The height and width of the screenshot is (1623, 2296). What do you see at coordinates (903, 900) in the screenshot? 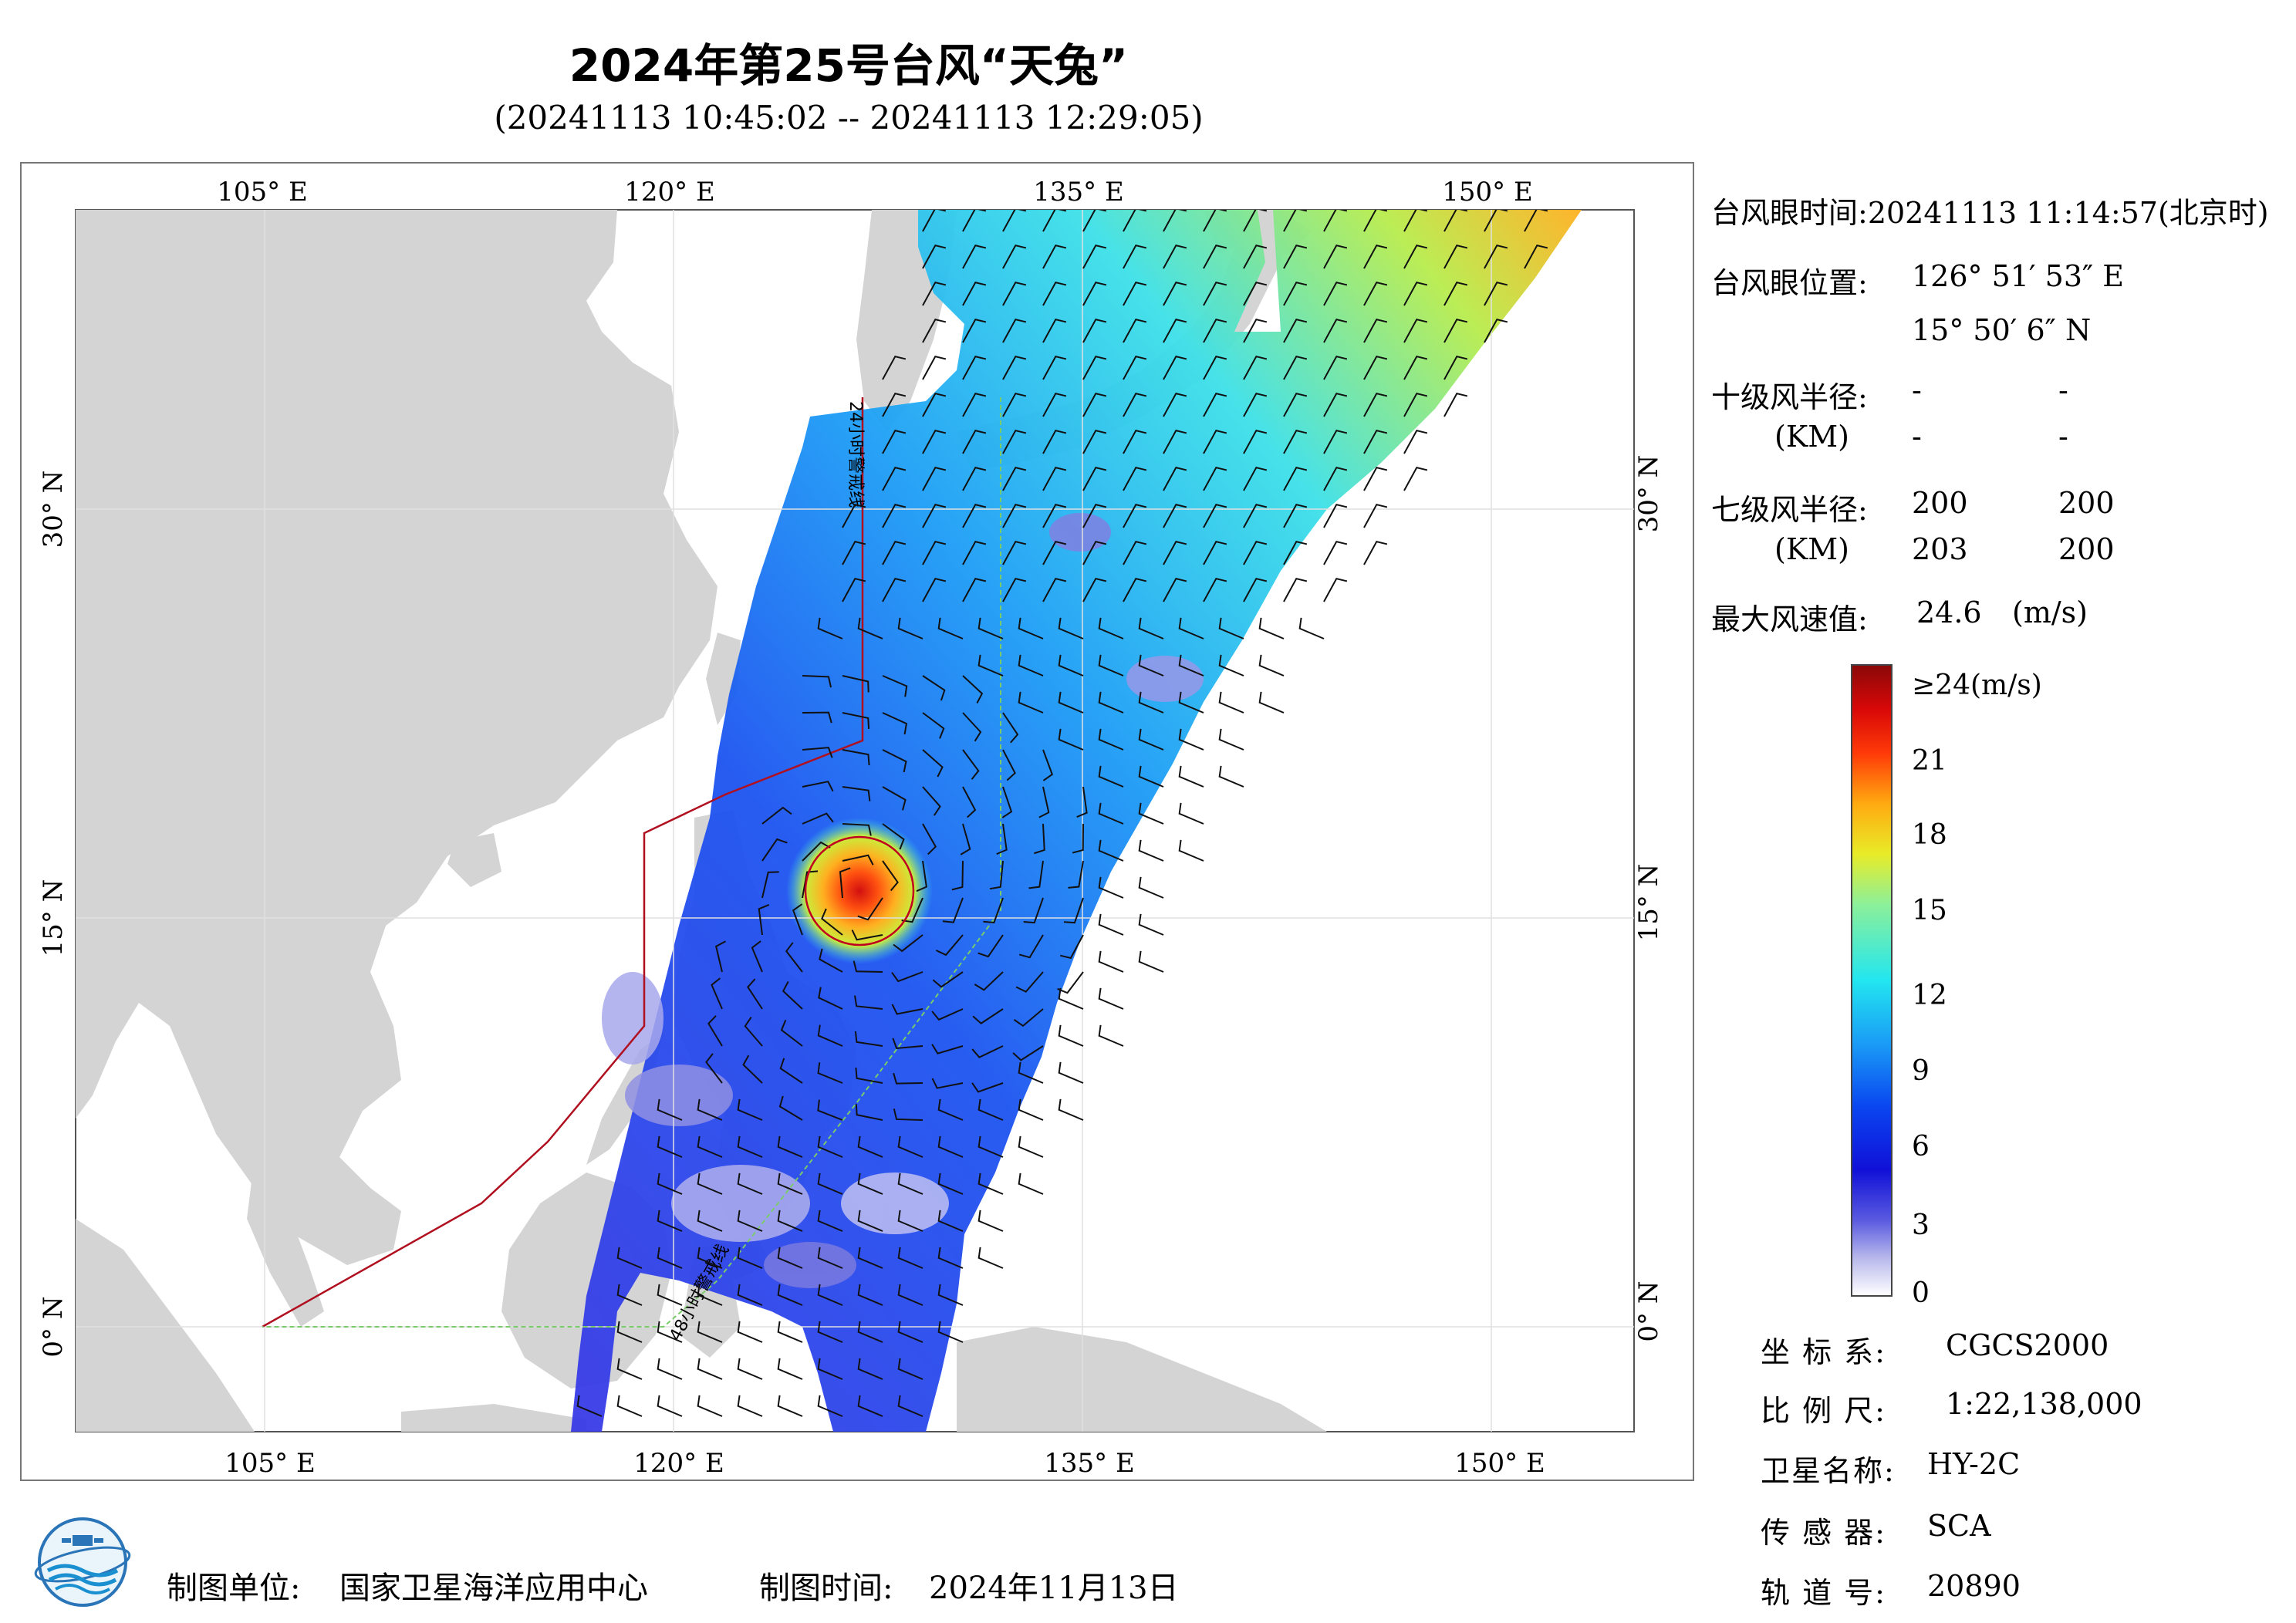
I see `low-wind-patches` at bounding box center [903, 900].